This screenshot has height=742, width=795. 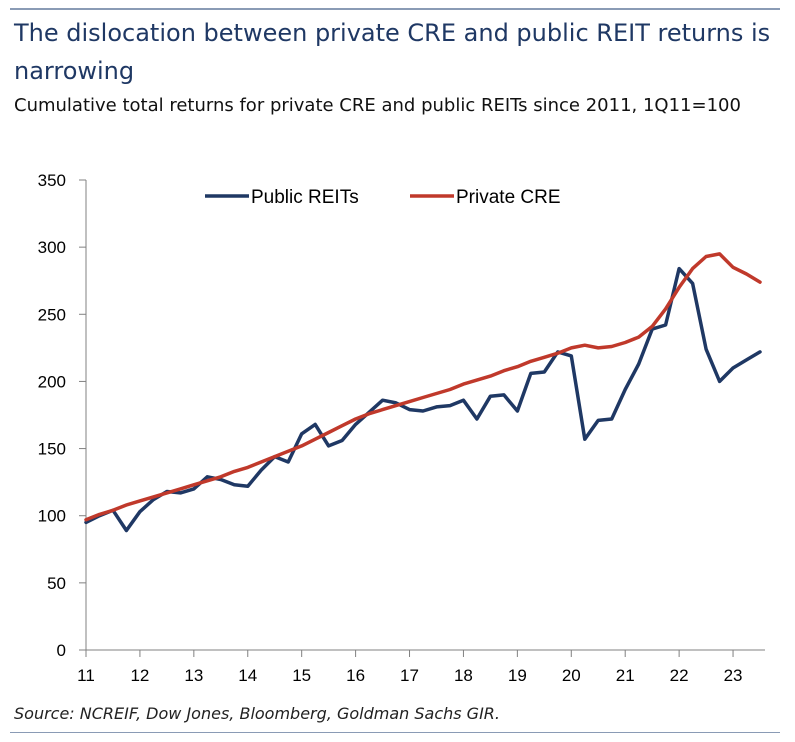 I want to click on y-tick-label: 250, so click(x=52, y=314).